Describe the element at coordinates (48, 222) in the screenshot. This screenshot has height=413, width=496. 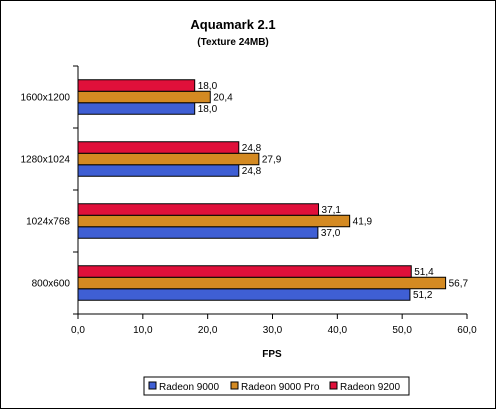
I see `category-label: 1024x768` at that location.